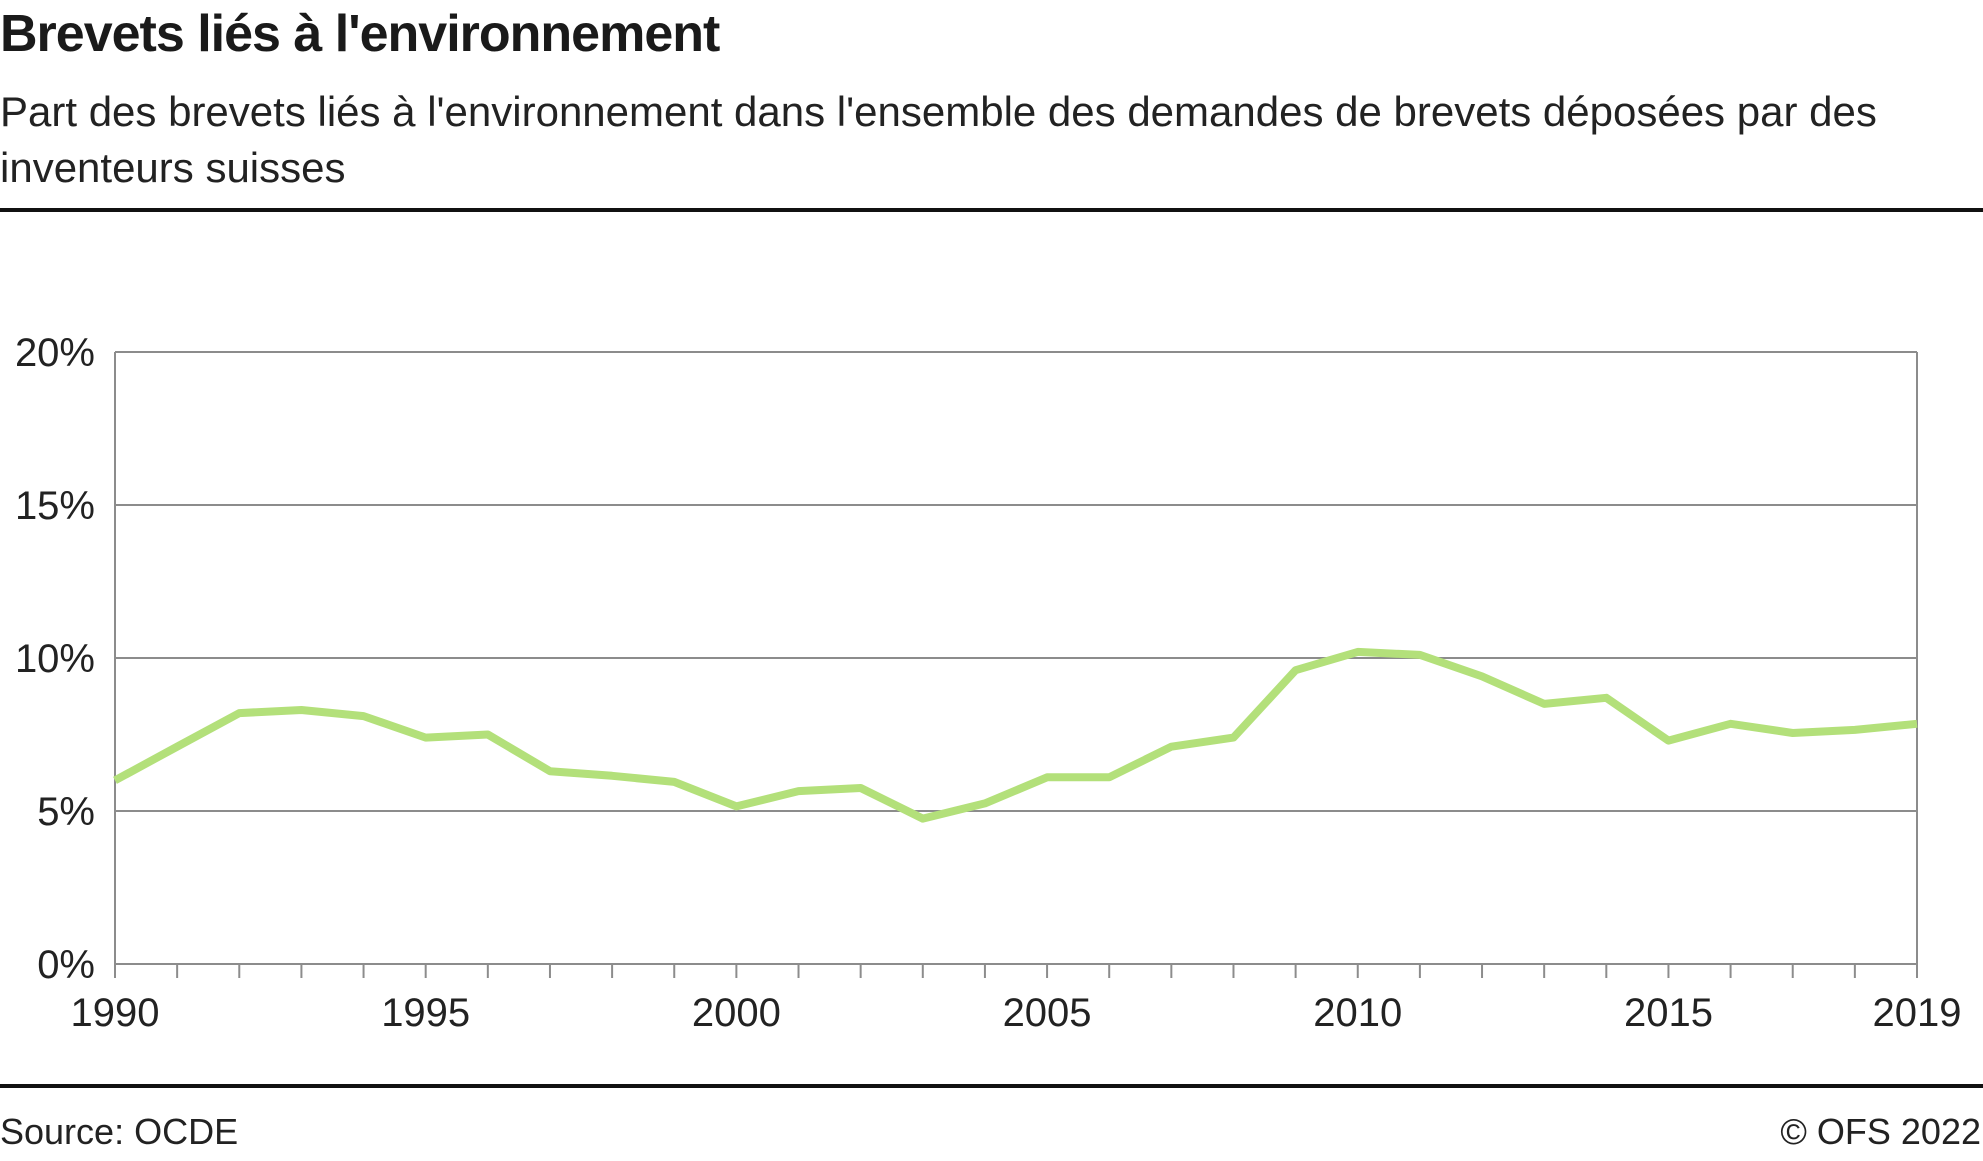 This screenshot has width=1983, height=1161. What do you see at coordinates (1917, 1013) in the screenshot?
I see `x-tick-label: 2019` at bounding box center [1917, 1013].